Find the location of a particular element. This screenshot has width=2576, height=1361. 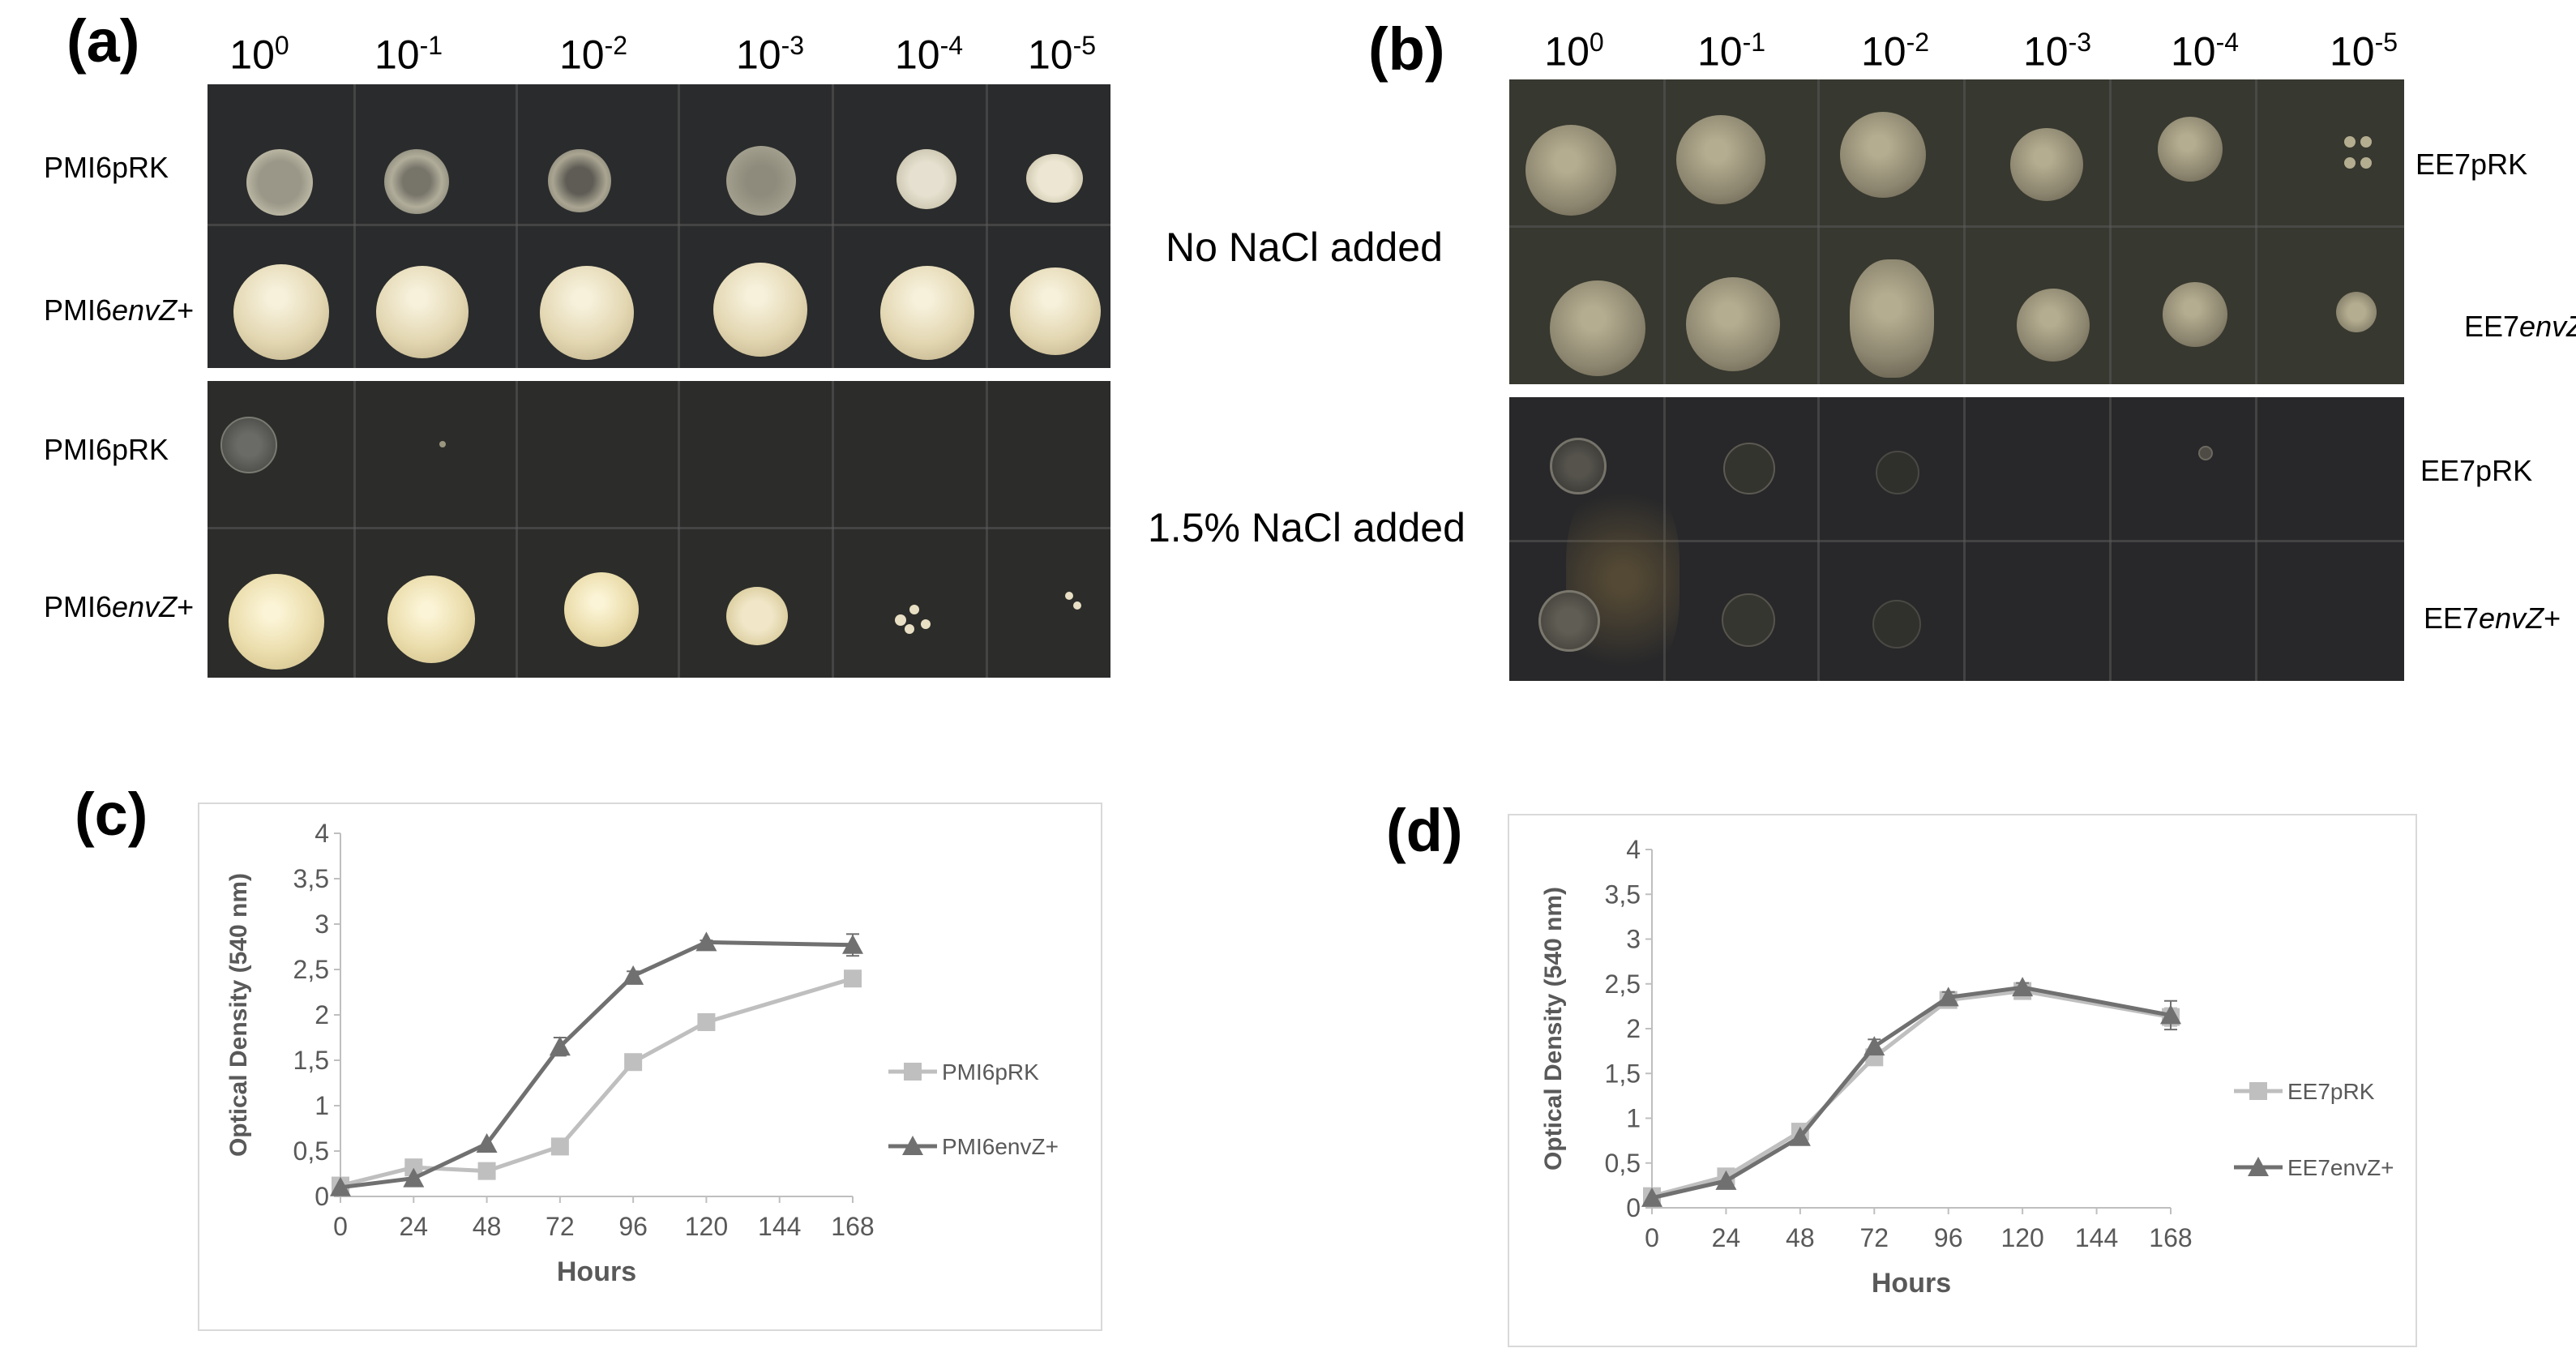

y-tick-label: 0,5 is located at coordinates (311, 1151).